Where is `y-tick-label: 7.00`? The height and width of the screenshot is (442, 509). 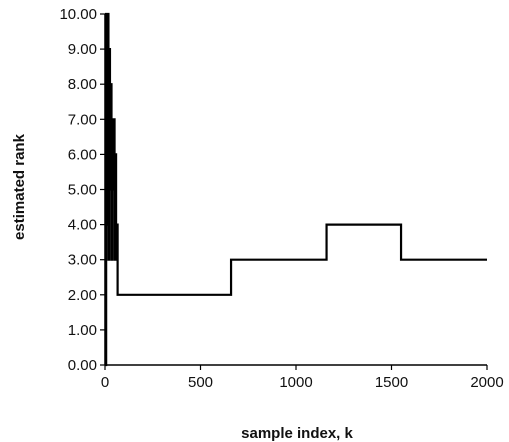
y-tick-label: 7.00 is located at coordinates (82, 119).